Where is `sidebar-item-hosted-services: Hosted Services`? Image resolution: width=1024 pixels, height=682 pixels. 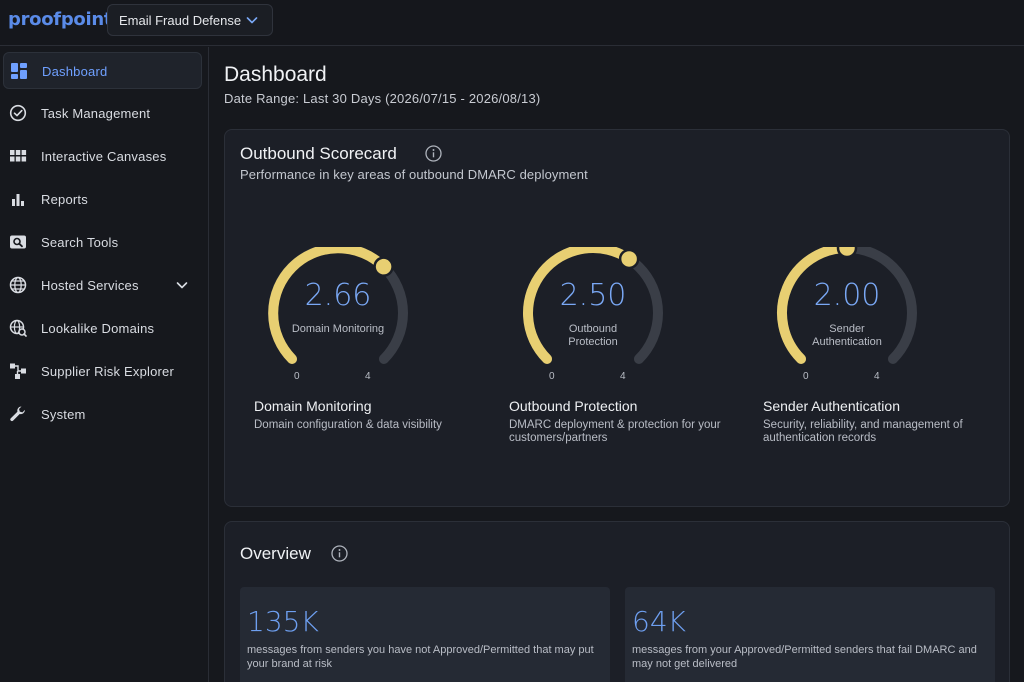
sidebar-item-hosted-services: Hosted Services is located at coordinates (102, 285).